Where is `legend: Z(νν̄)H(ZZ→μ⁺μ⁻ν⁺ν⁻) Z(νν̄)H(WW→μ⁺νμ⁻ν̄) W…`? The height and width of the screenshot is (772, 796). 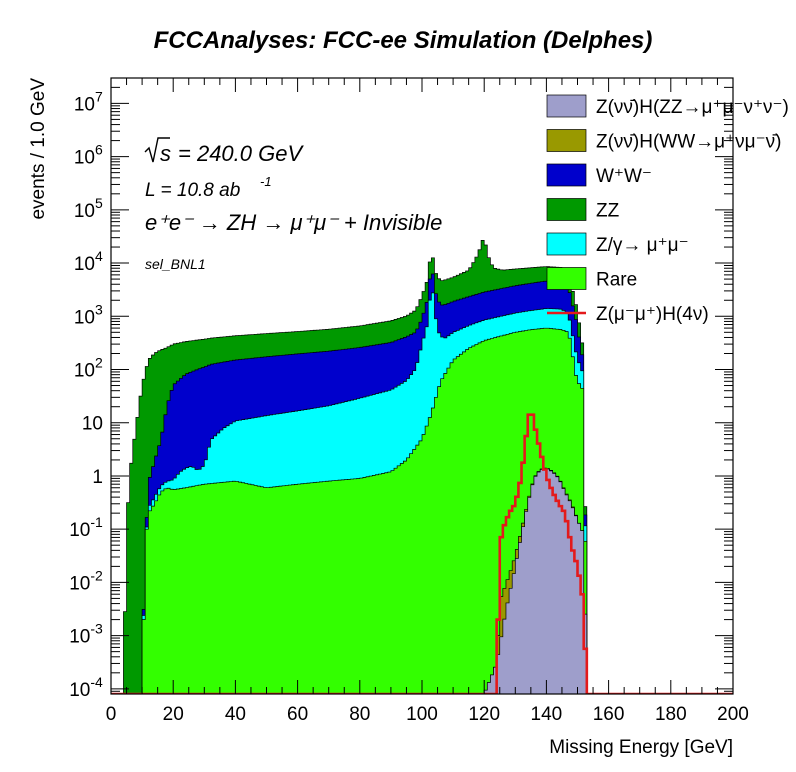
legend: Z(νν̄)H(ZZ→μ⁺μ⁻ν⁺ν⁻) Z(νν̄)H(WW→μ⁺νμ⁻ν̄) W… is located at coordinates (667, 209).